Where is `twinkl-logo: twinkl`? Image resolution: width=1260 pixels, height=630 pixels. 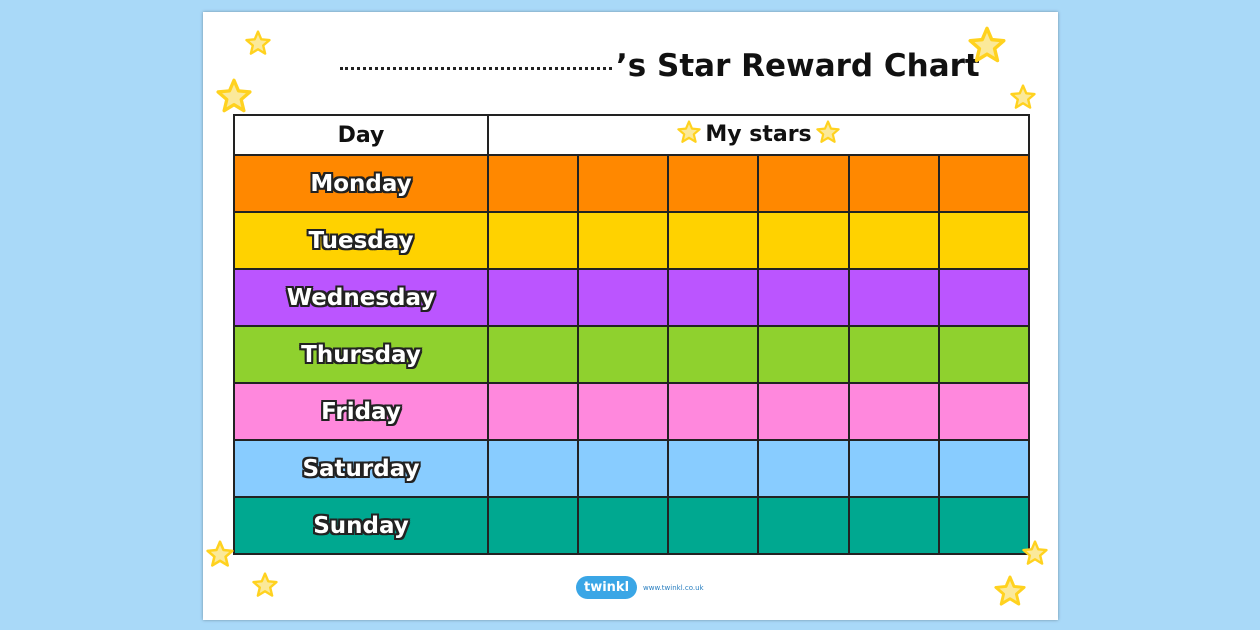 twinkl-logo: twinkl is located at coordinates (607, 587).